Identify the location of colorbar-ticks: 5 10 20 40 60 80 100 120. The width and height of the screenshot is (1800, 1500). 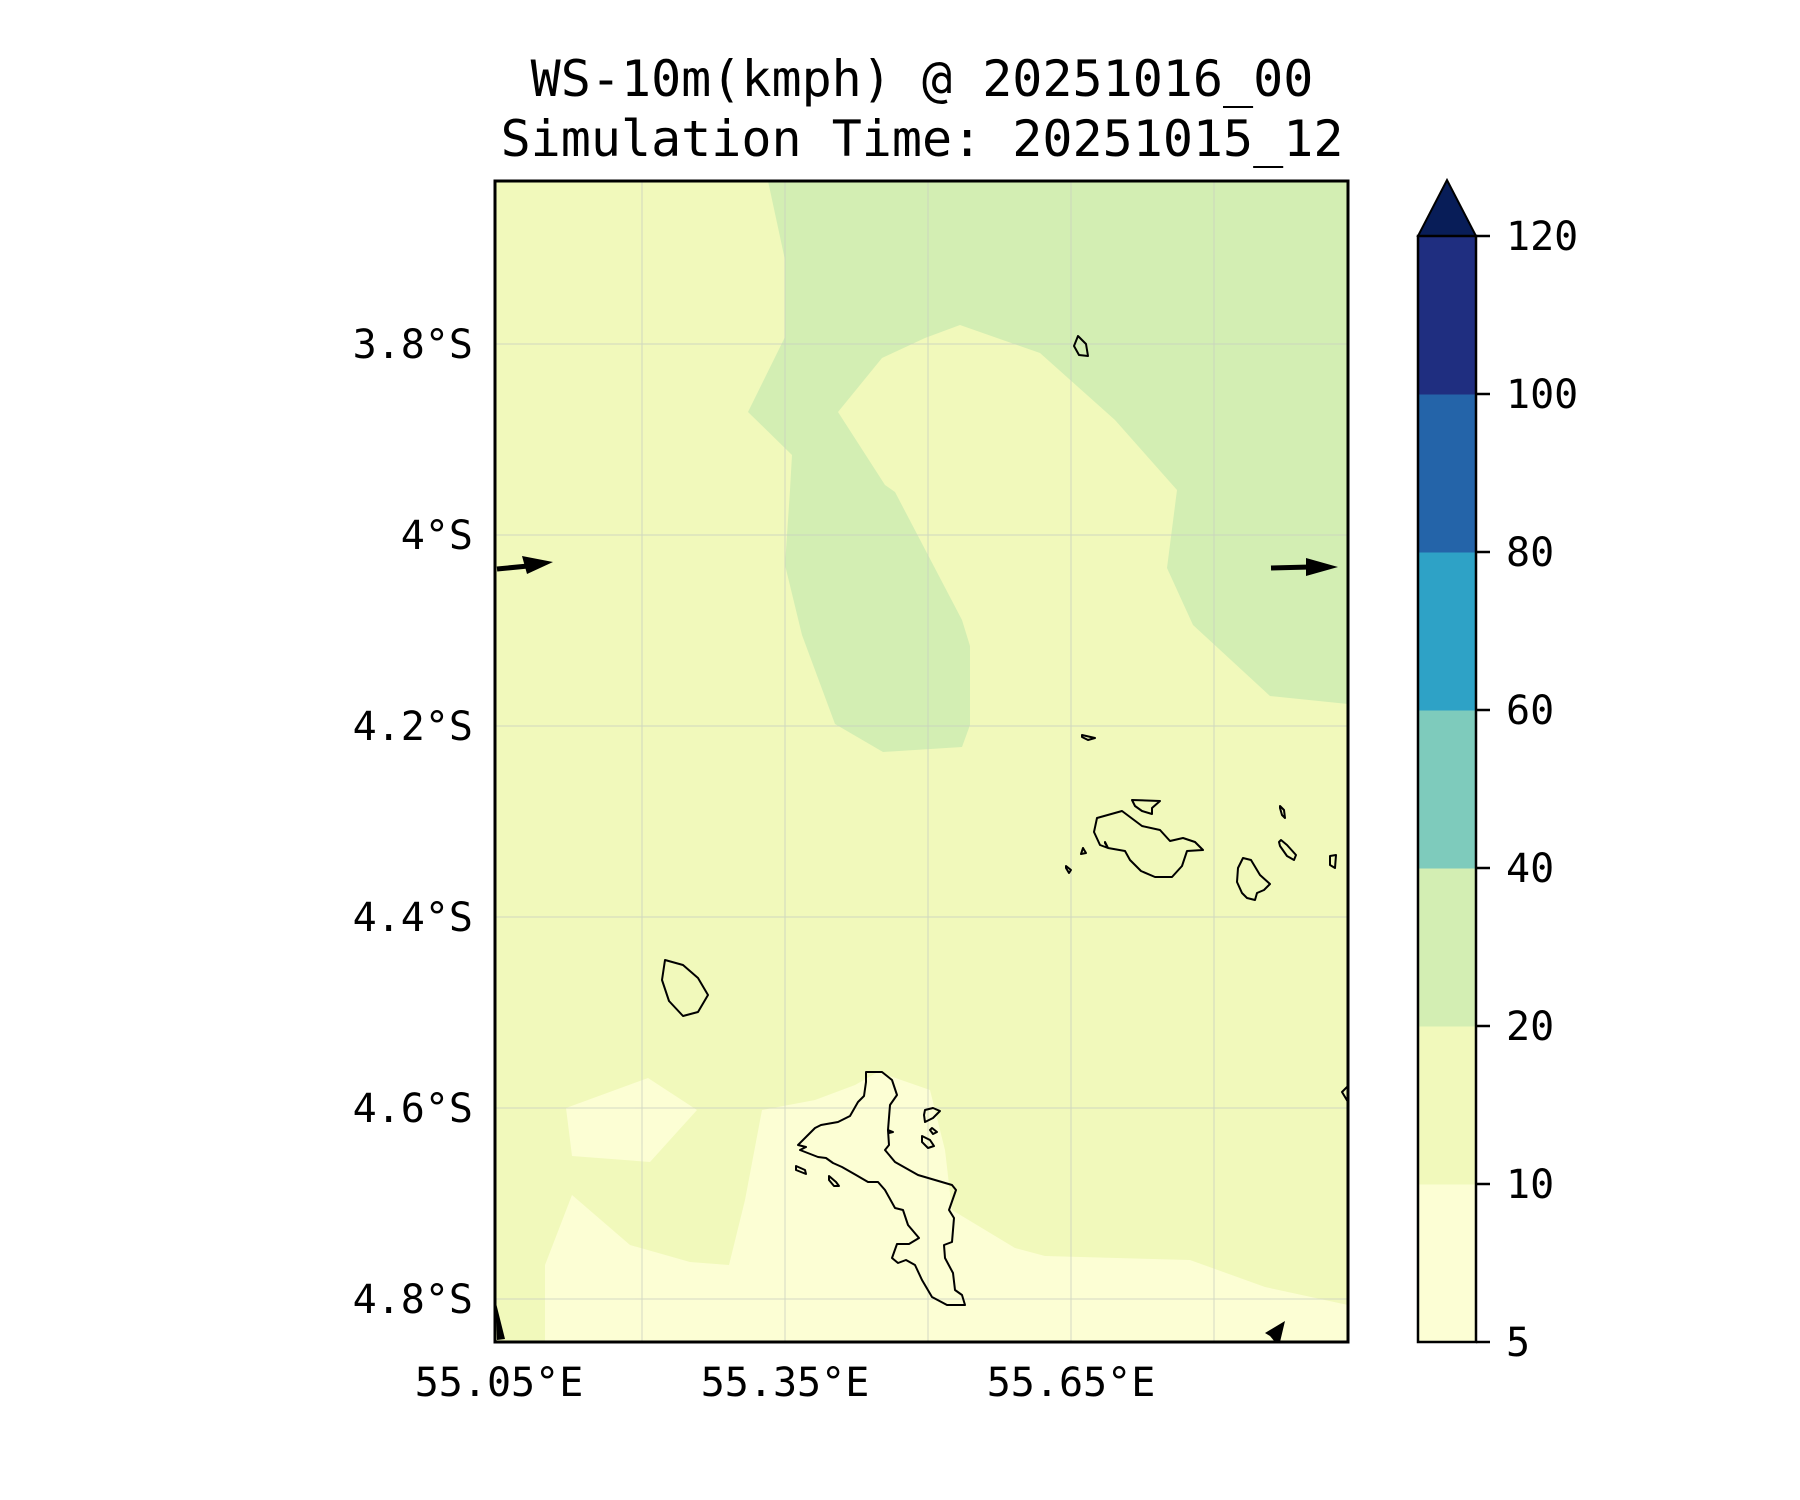
(1527, 790).